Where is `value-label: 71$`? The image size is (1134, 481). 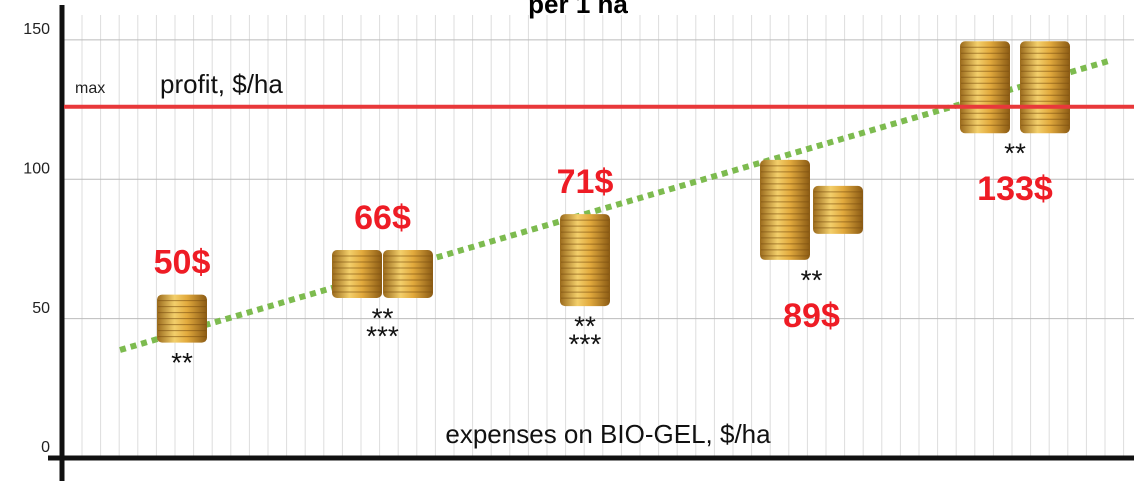 value-label: 71$ is located at coordinates (585, 182).